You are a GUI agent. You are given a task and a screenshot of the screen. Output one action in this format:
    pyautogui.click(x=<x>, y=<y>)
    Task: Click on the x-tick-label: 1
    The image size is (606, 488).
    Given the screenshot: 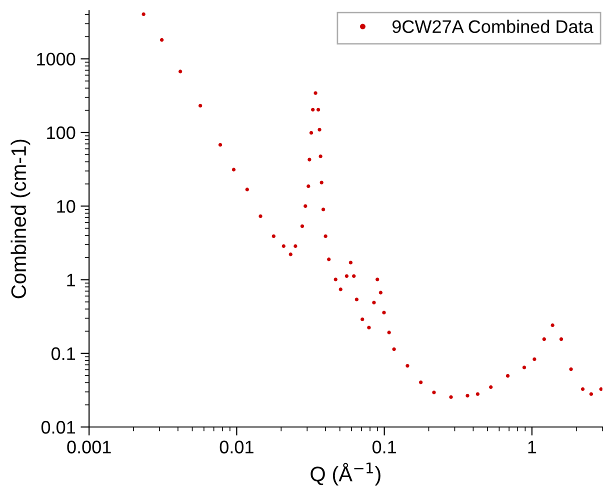 What is the action you would take?
    pyautogui.click(x=532, y=447)
    